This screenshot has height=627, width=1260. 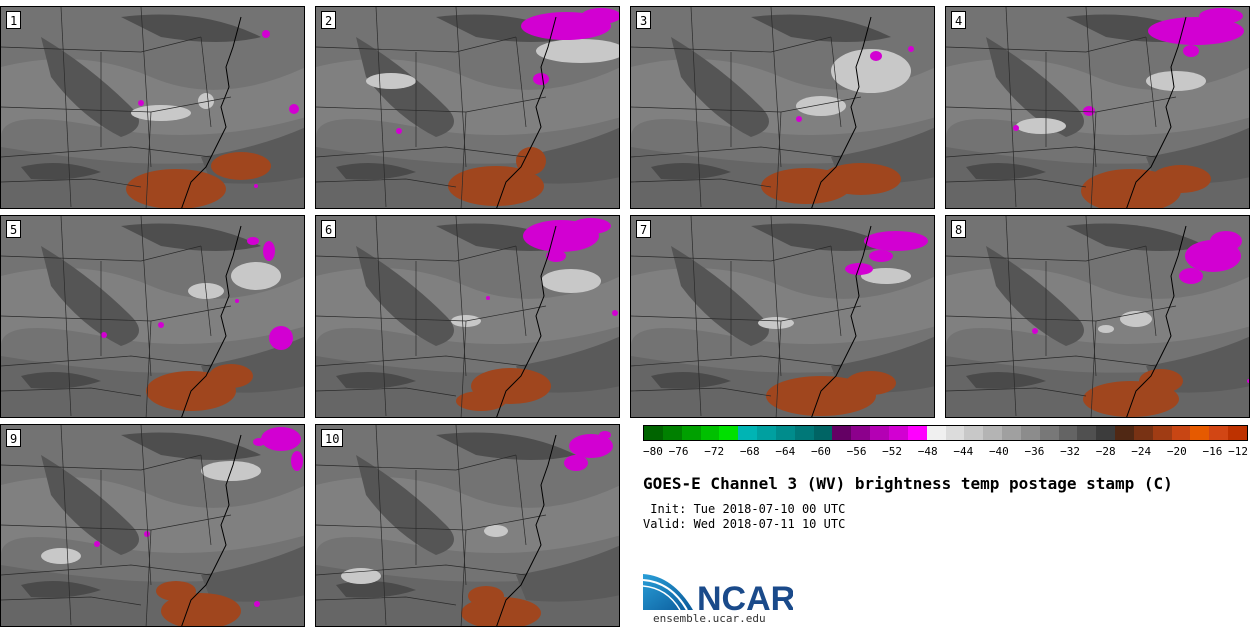 I want to click on postage-stamp-panel: 6, so click(x=467, y=316).